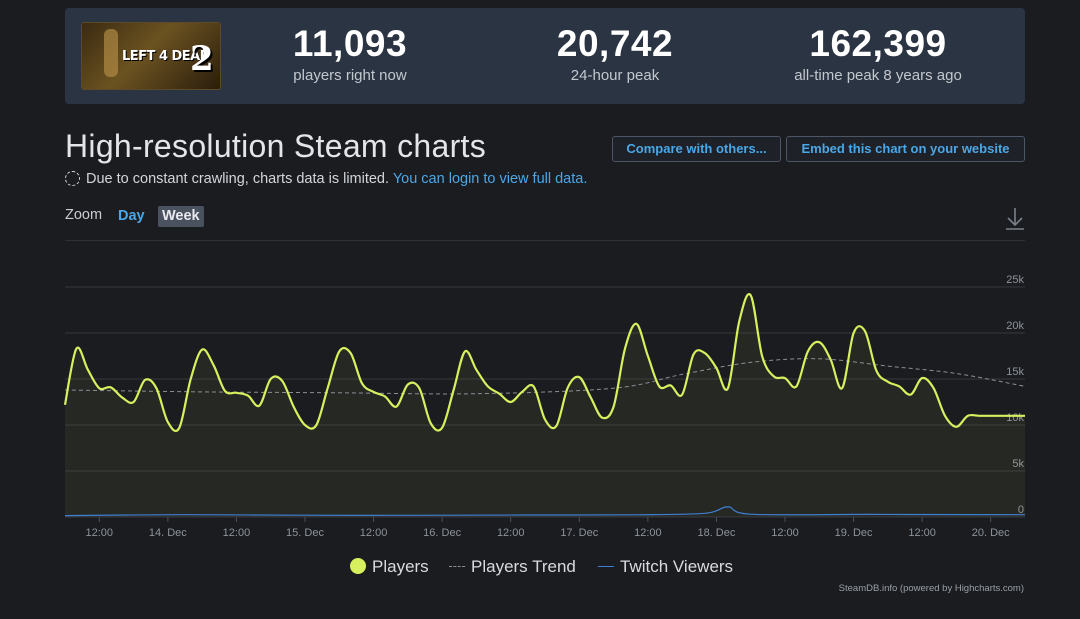  What do you see at coordinates (1015, 280) in the screenshot?
I see `y-tick-label: 25k` at bounding box center [1015, 280].